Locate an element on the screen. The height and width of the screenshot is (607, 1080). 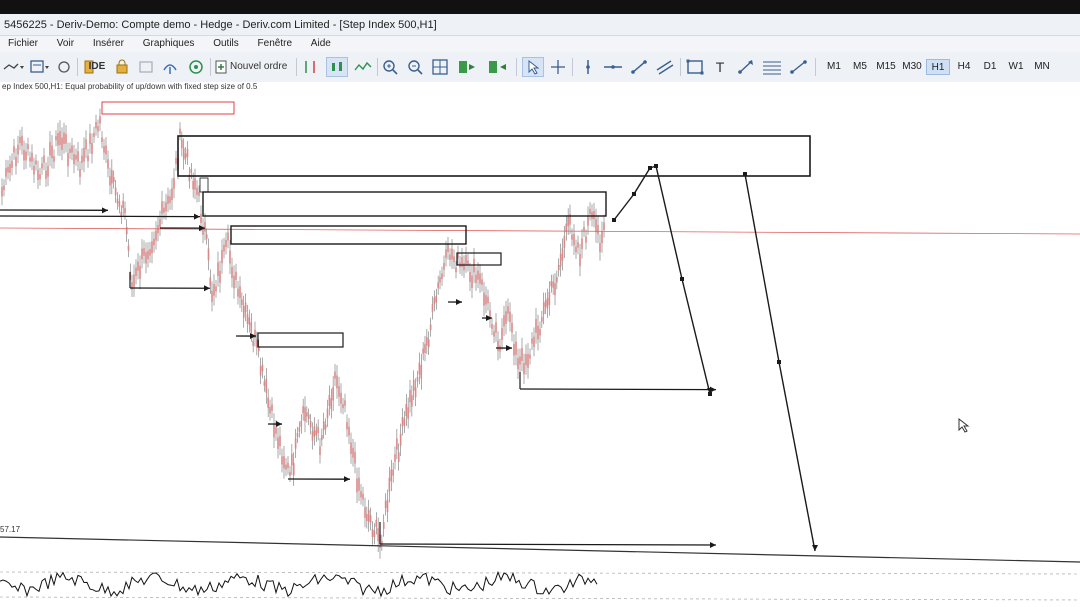
cursor-tool-icon is located at coordinates (533, 67).